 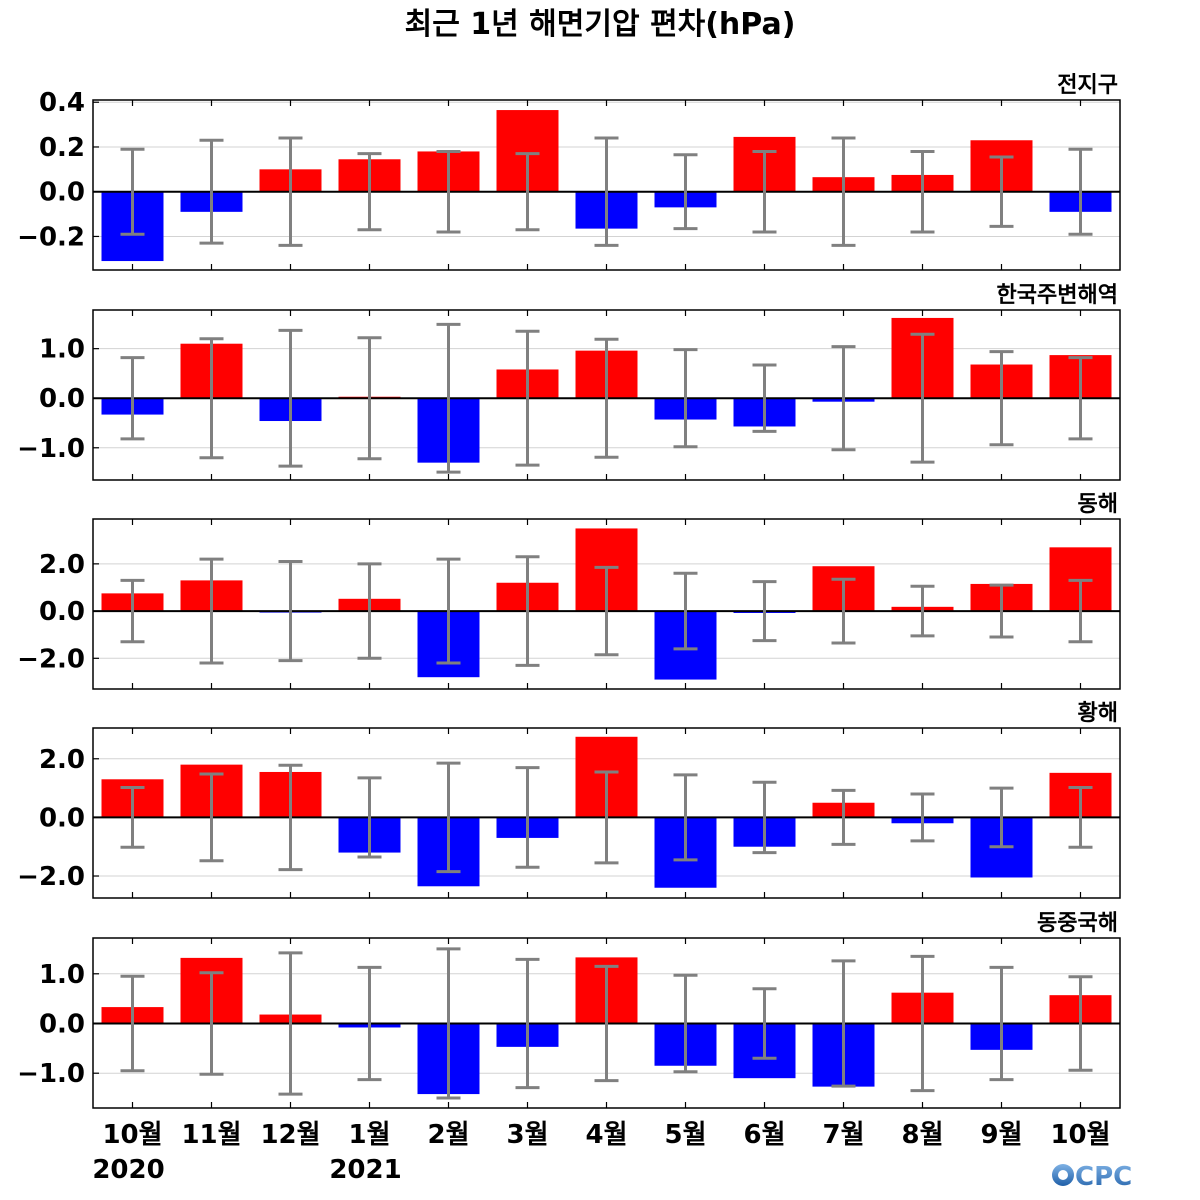 What do you see at coordinates (685, 1135) in the screenshot?
I see `x-tick-label: 5월` at bounding box center [685, 1135].